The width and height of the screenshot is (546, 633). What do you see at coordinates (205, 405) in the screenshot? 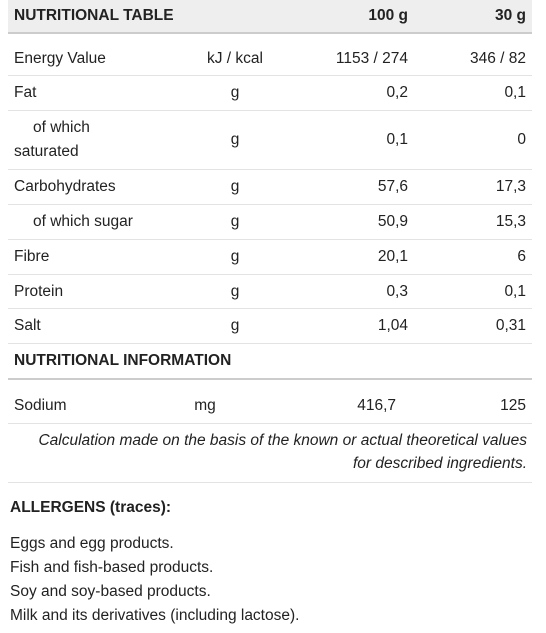
I see `unit: mg` at bounding box center [205, 405].